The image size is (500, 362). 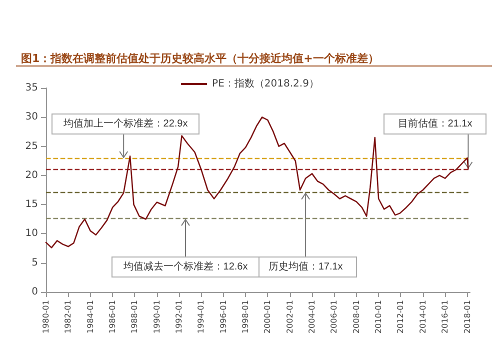 What do you see at coordinates (31, 146) in the screenshot?
I see `y-tick-label: 25` at bounding box center [31, 146].